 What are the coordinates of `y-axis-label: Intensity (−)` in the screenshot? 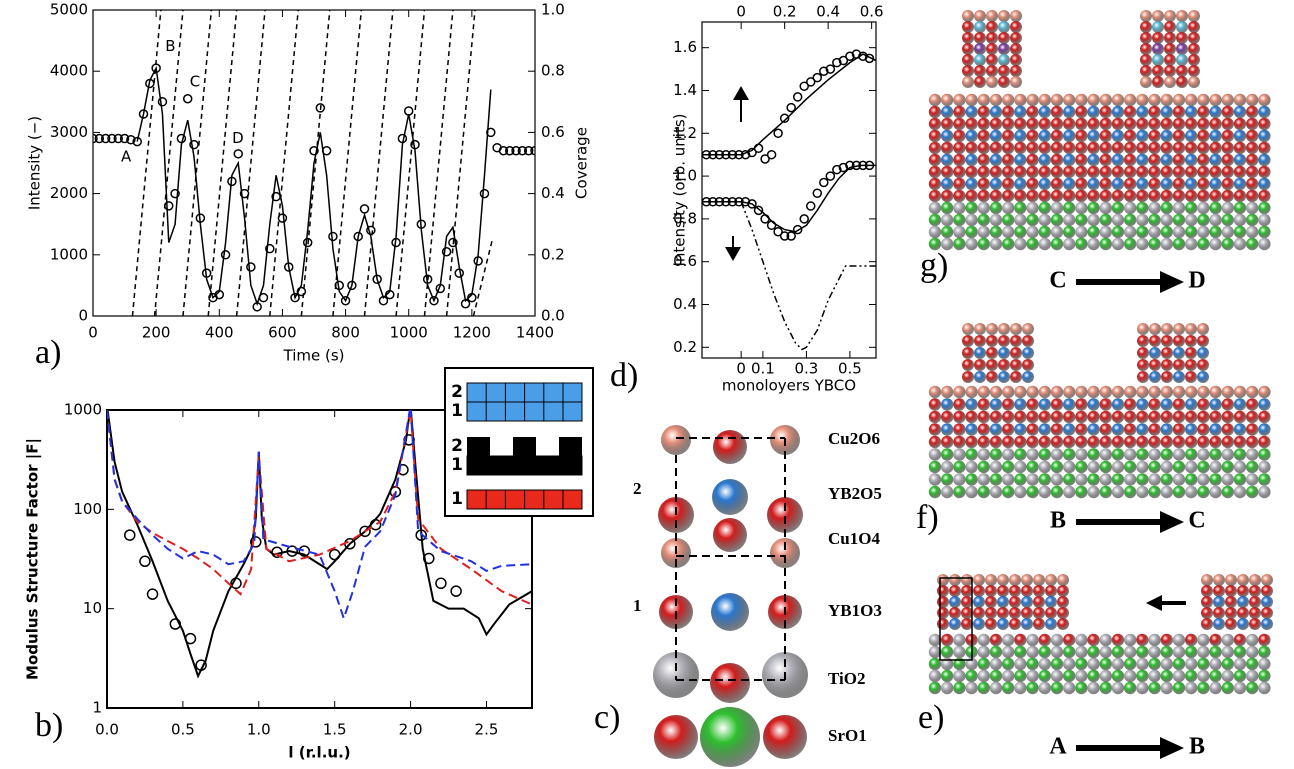 It's located at (35, 163).